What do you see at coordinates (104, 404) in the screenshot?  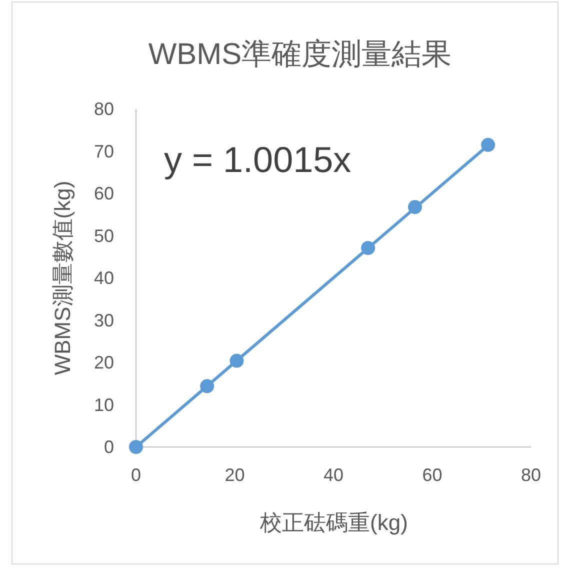 I see `y-tick-label: 10` at bounding box center [104, 404].